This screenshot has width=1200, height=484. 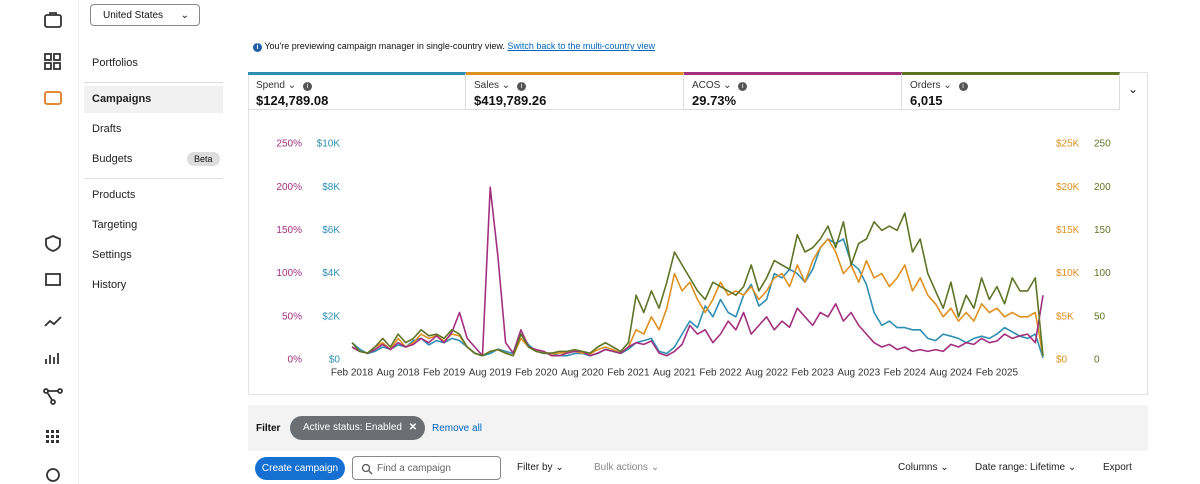 What do you see at coordinates (153, 99) in the screenshot?
I see `nav-selected-bg` at bounding box center [153, 99].